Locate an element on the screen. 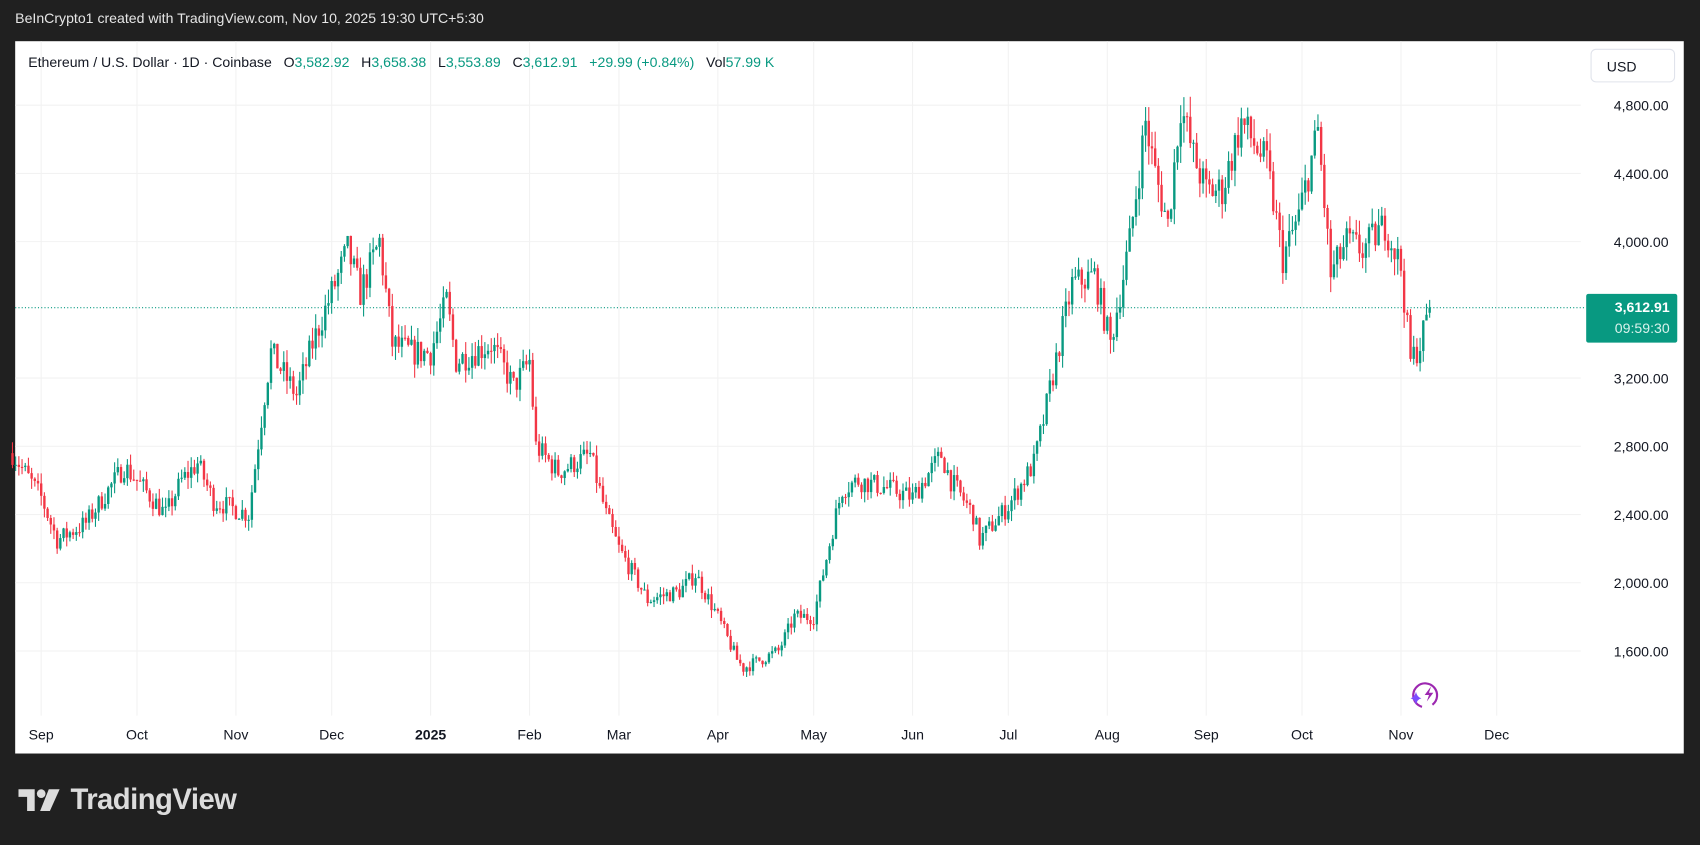 The width and height of the screenshot is (1700, 845). tradingview-logo: TradingView is located at coordinates (127, 800).